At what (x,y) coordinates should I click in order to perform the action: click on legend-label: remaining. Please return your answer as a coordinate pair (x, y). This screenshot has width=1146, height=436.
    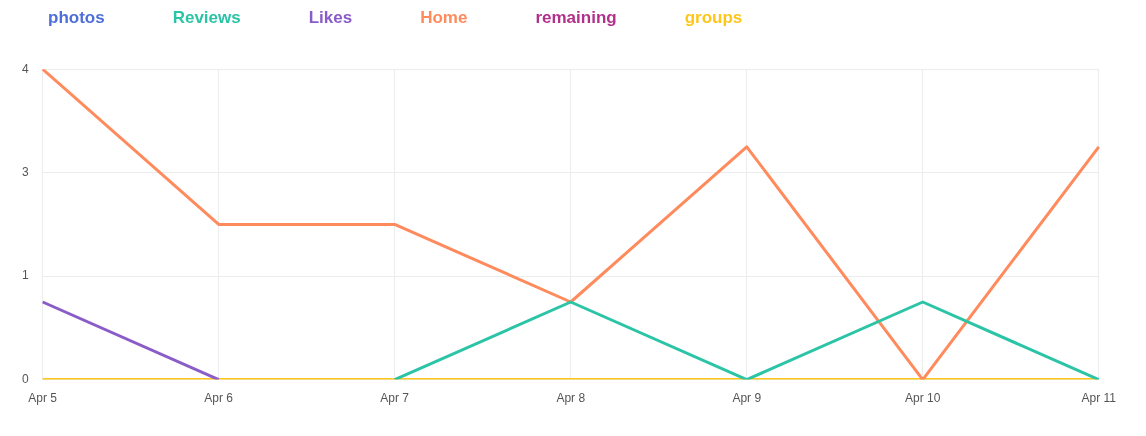
    Looking at the image, I should click on (576, 18).